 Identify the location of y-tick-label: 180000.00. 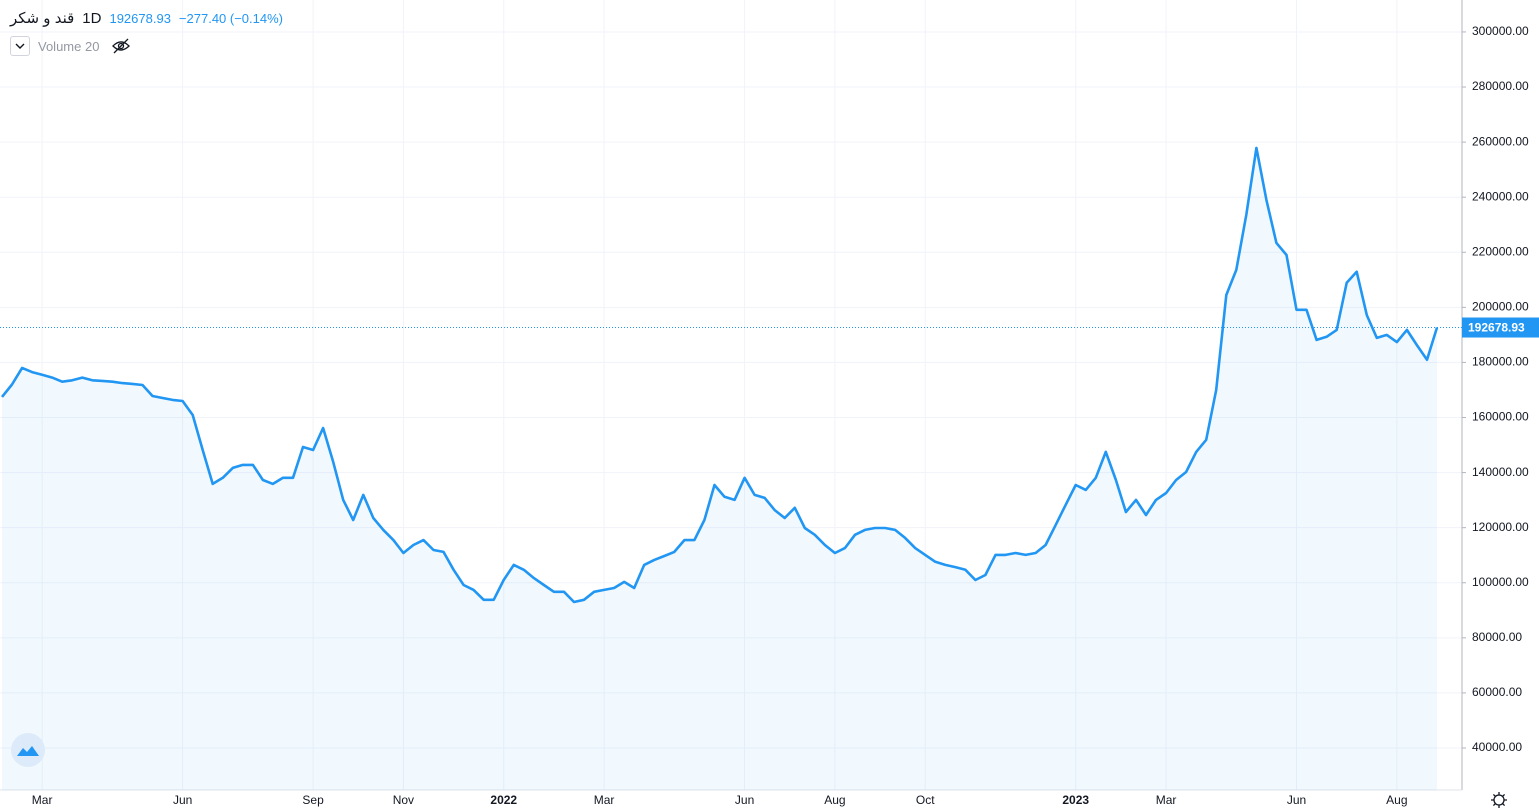
(1500, 362).